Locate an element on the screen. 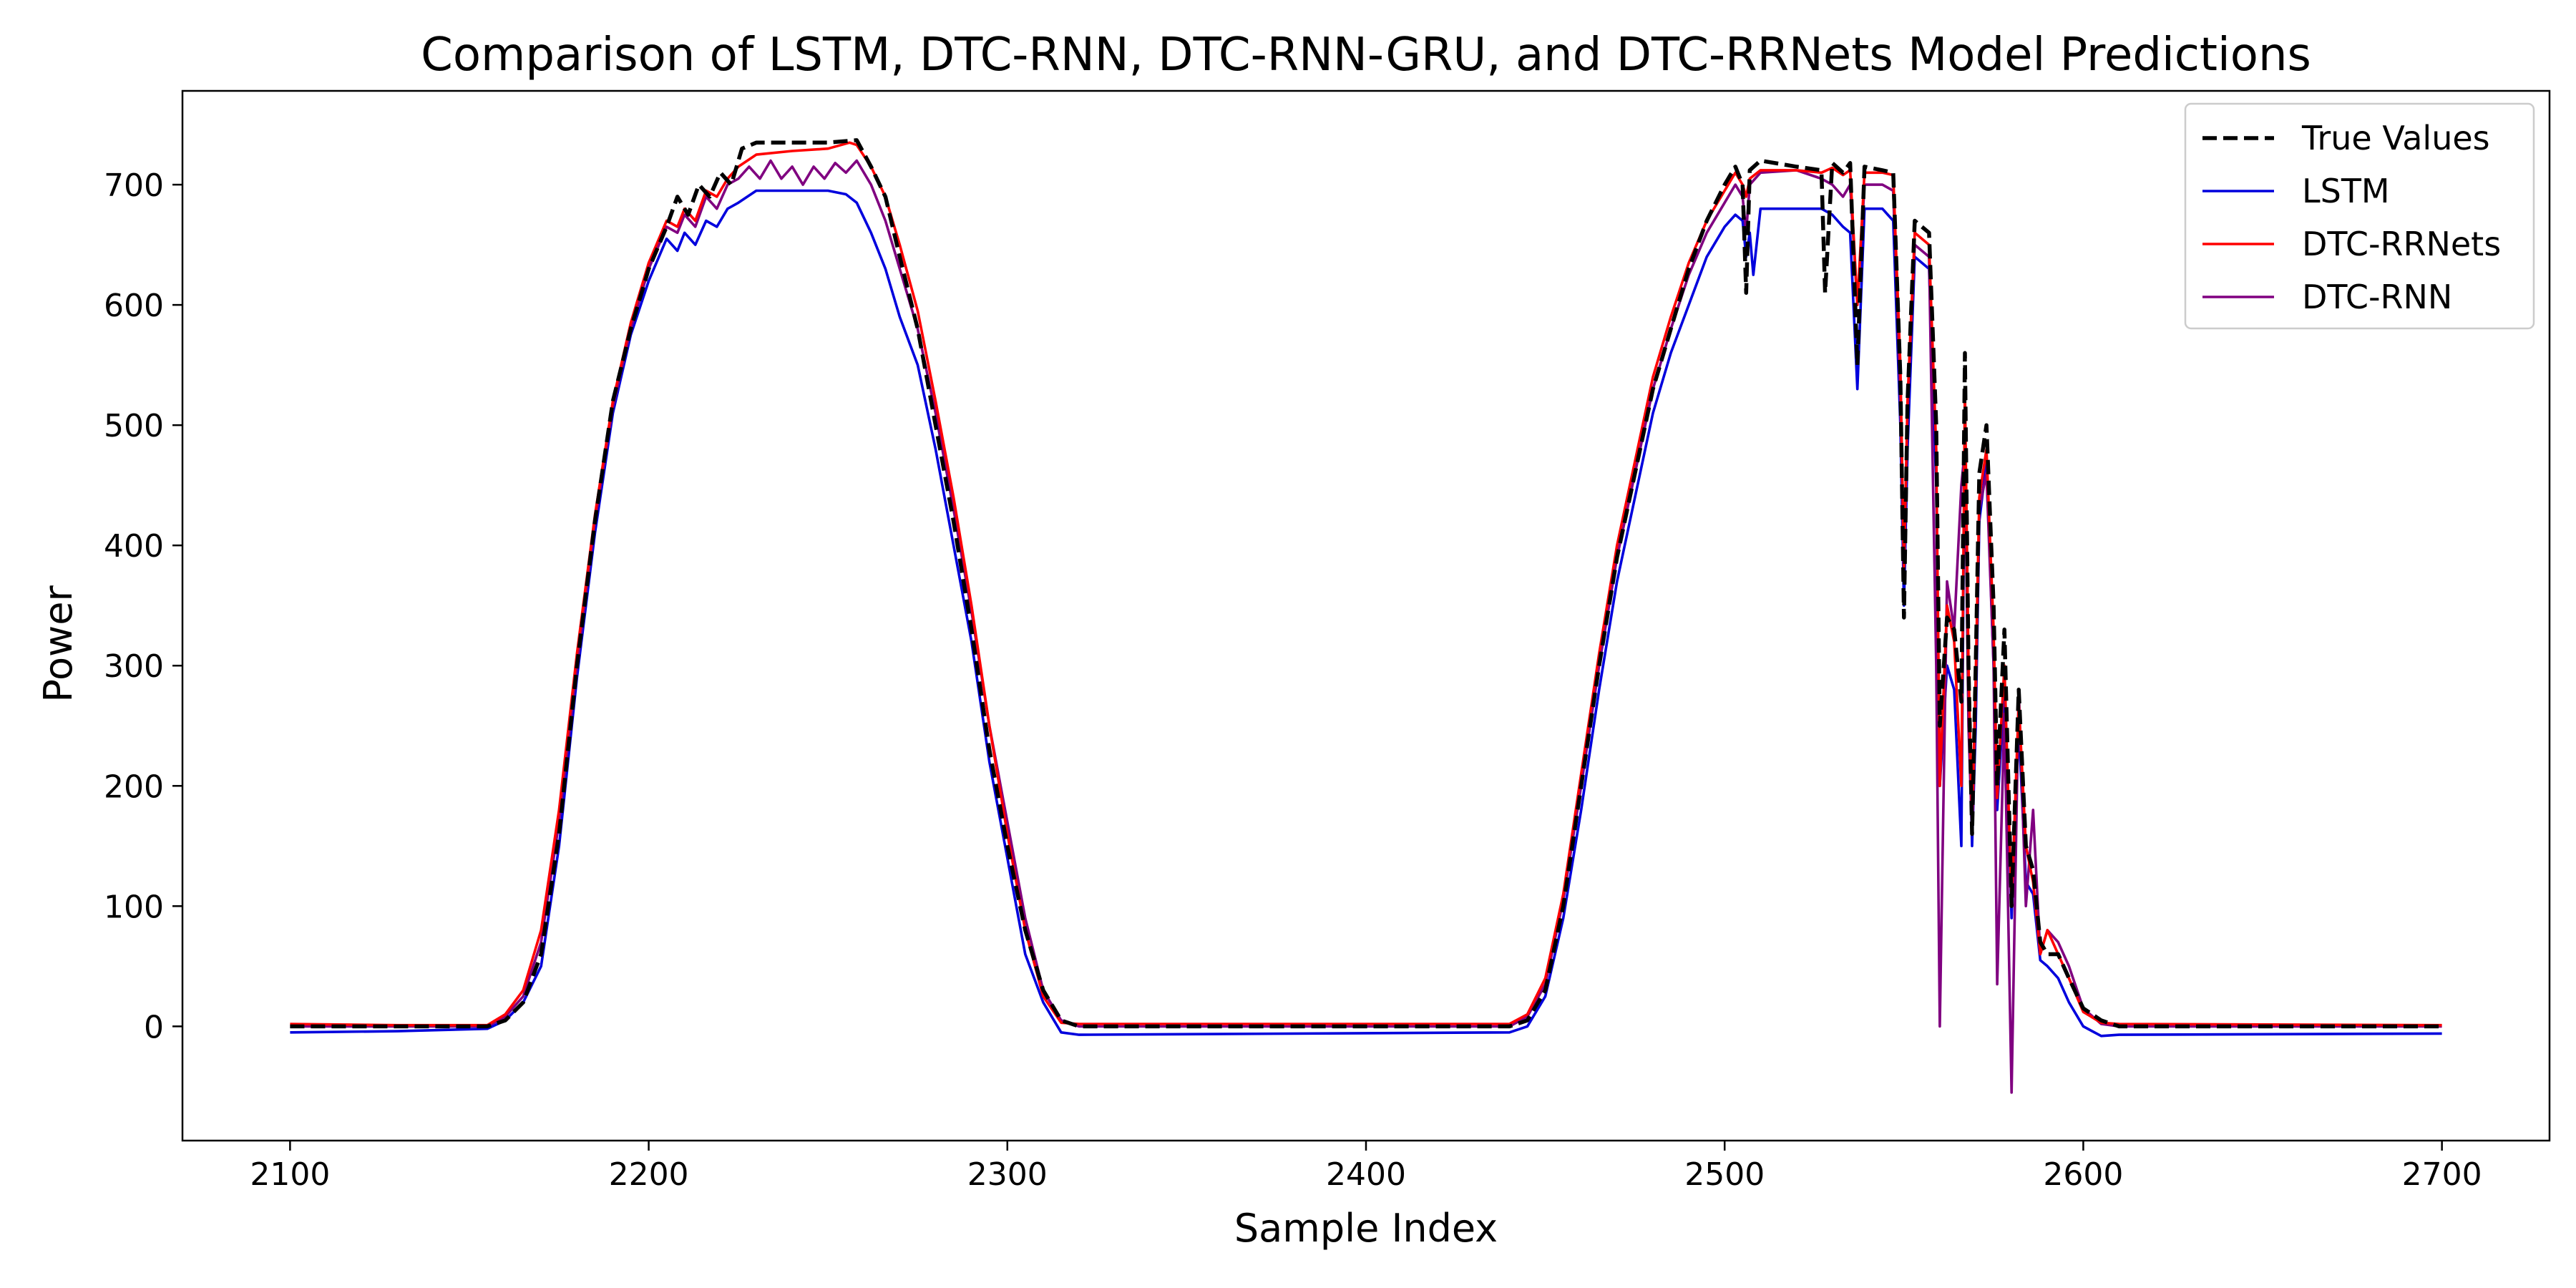  legend-label-dtc-rrnets: DTC-RRNets is located at coordinates (2401, 244).